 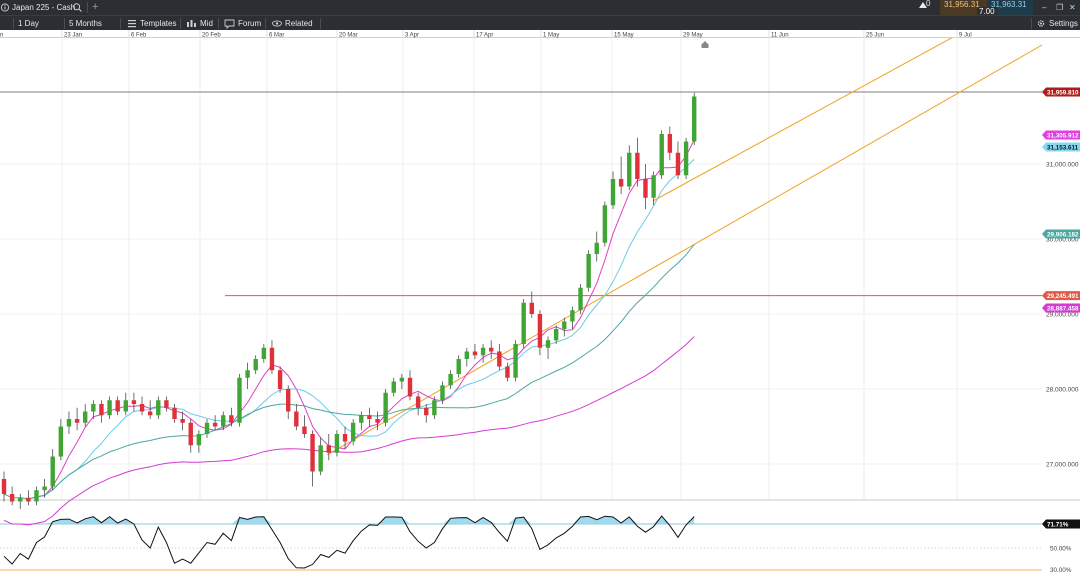 I want to click on forum-button: Forum, so click(x=250, y=23).